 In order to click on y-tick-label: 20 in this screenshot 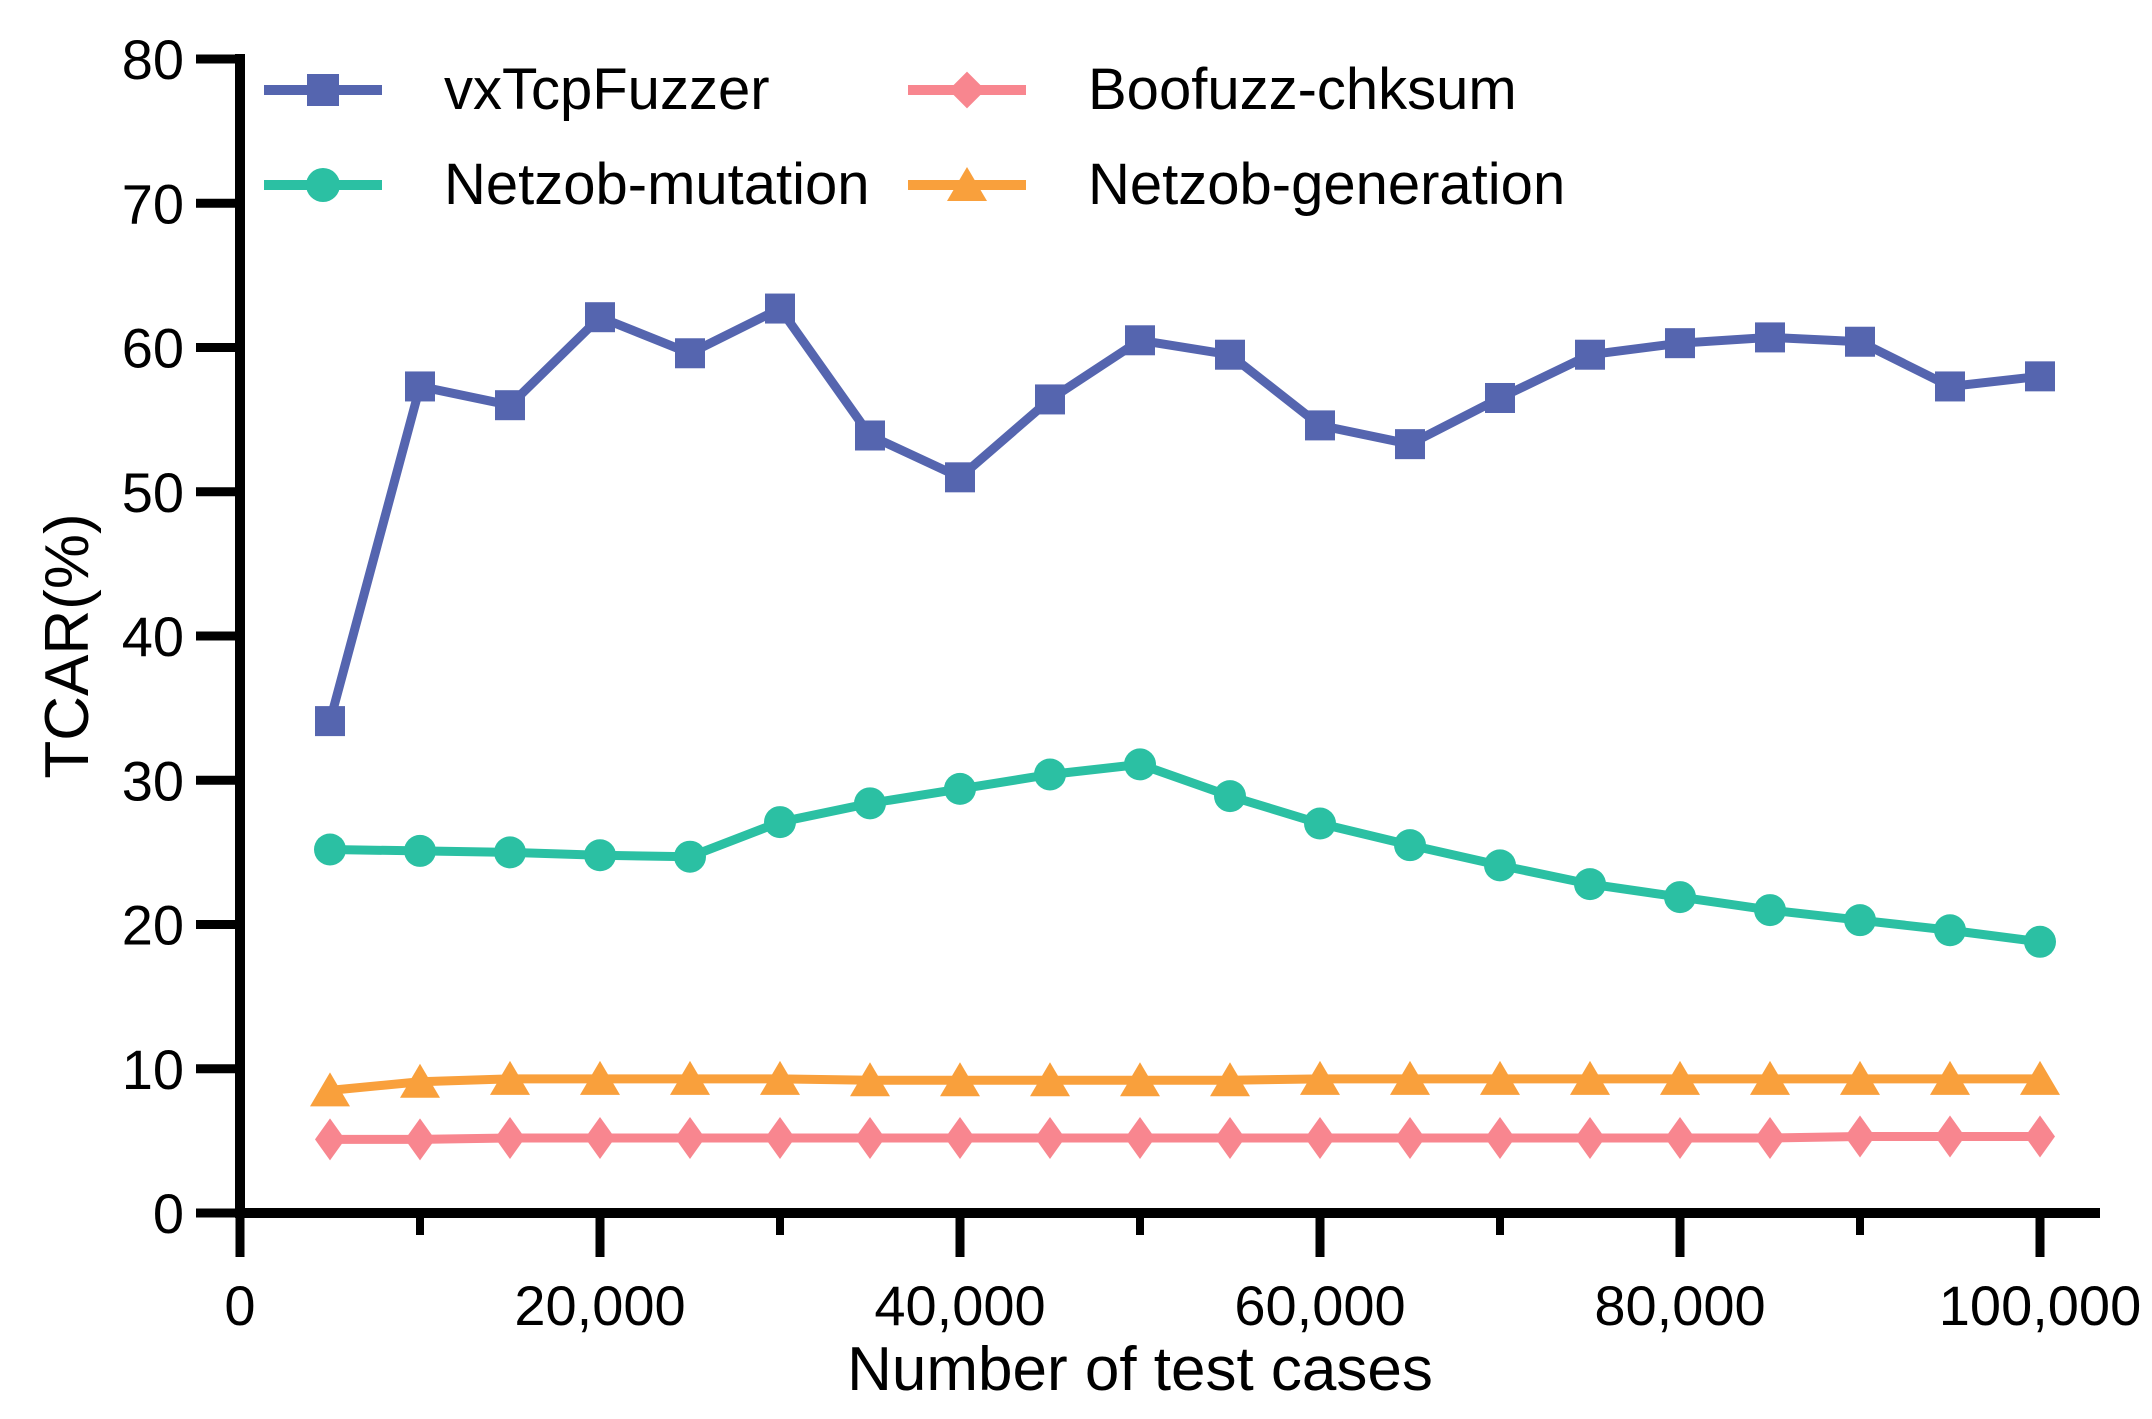, I will do `click(153, 925)`.